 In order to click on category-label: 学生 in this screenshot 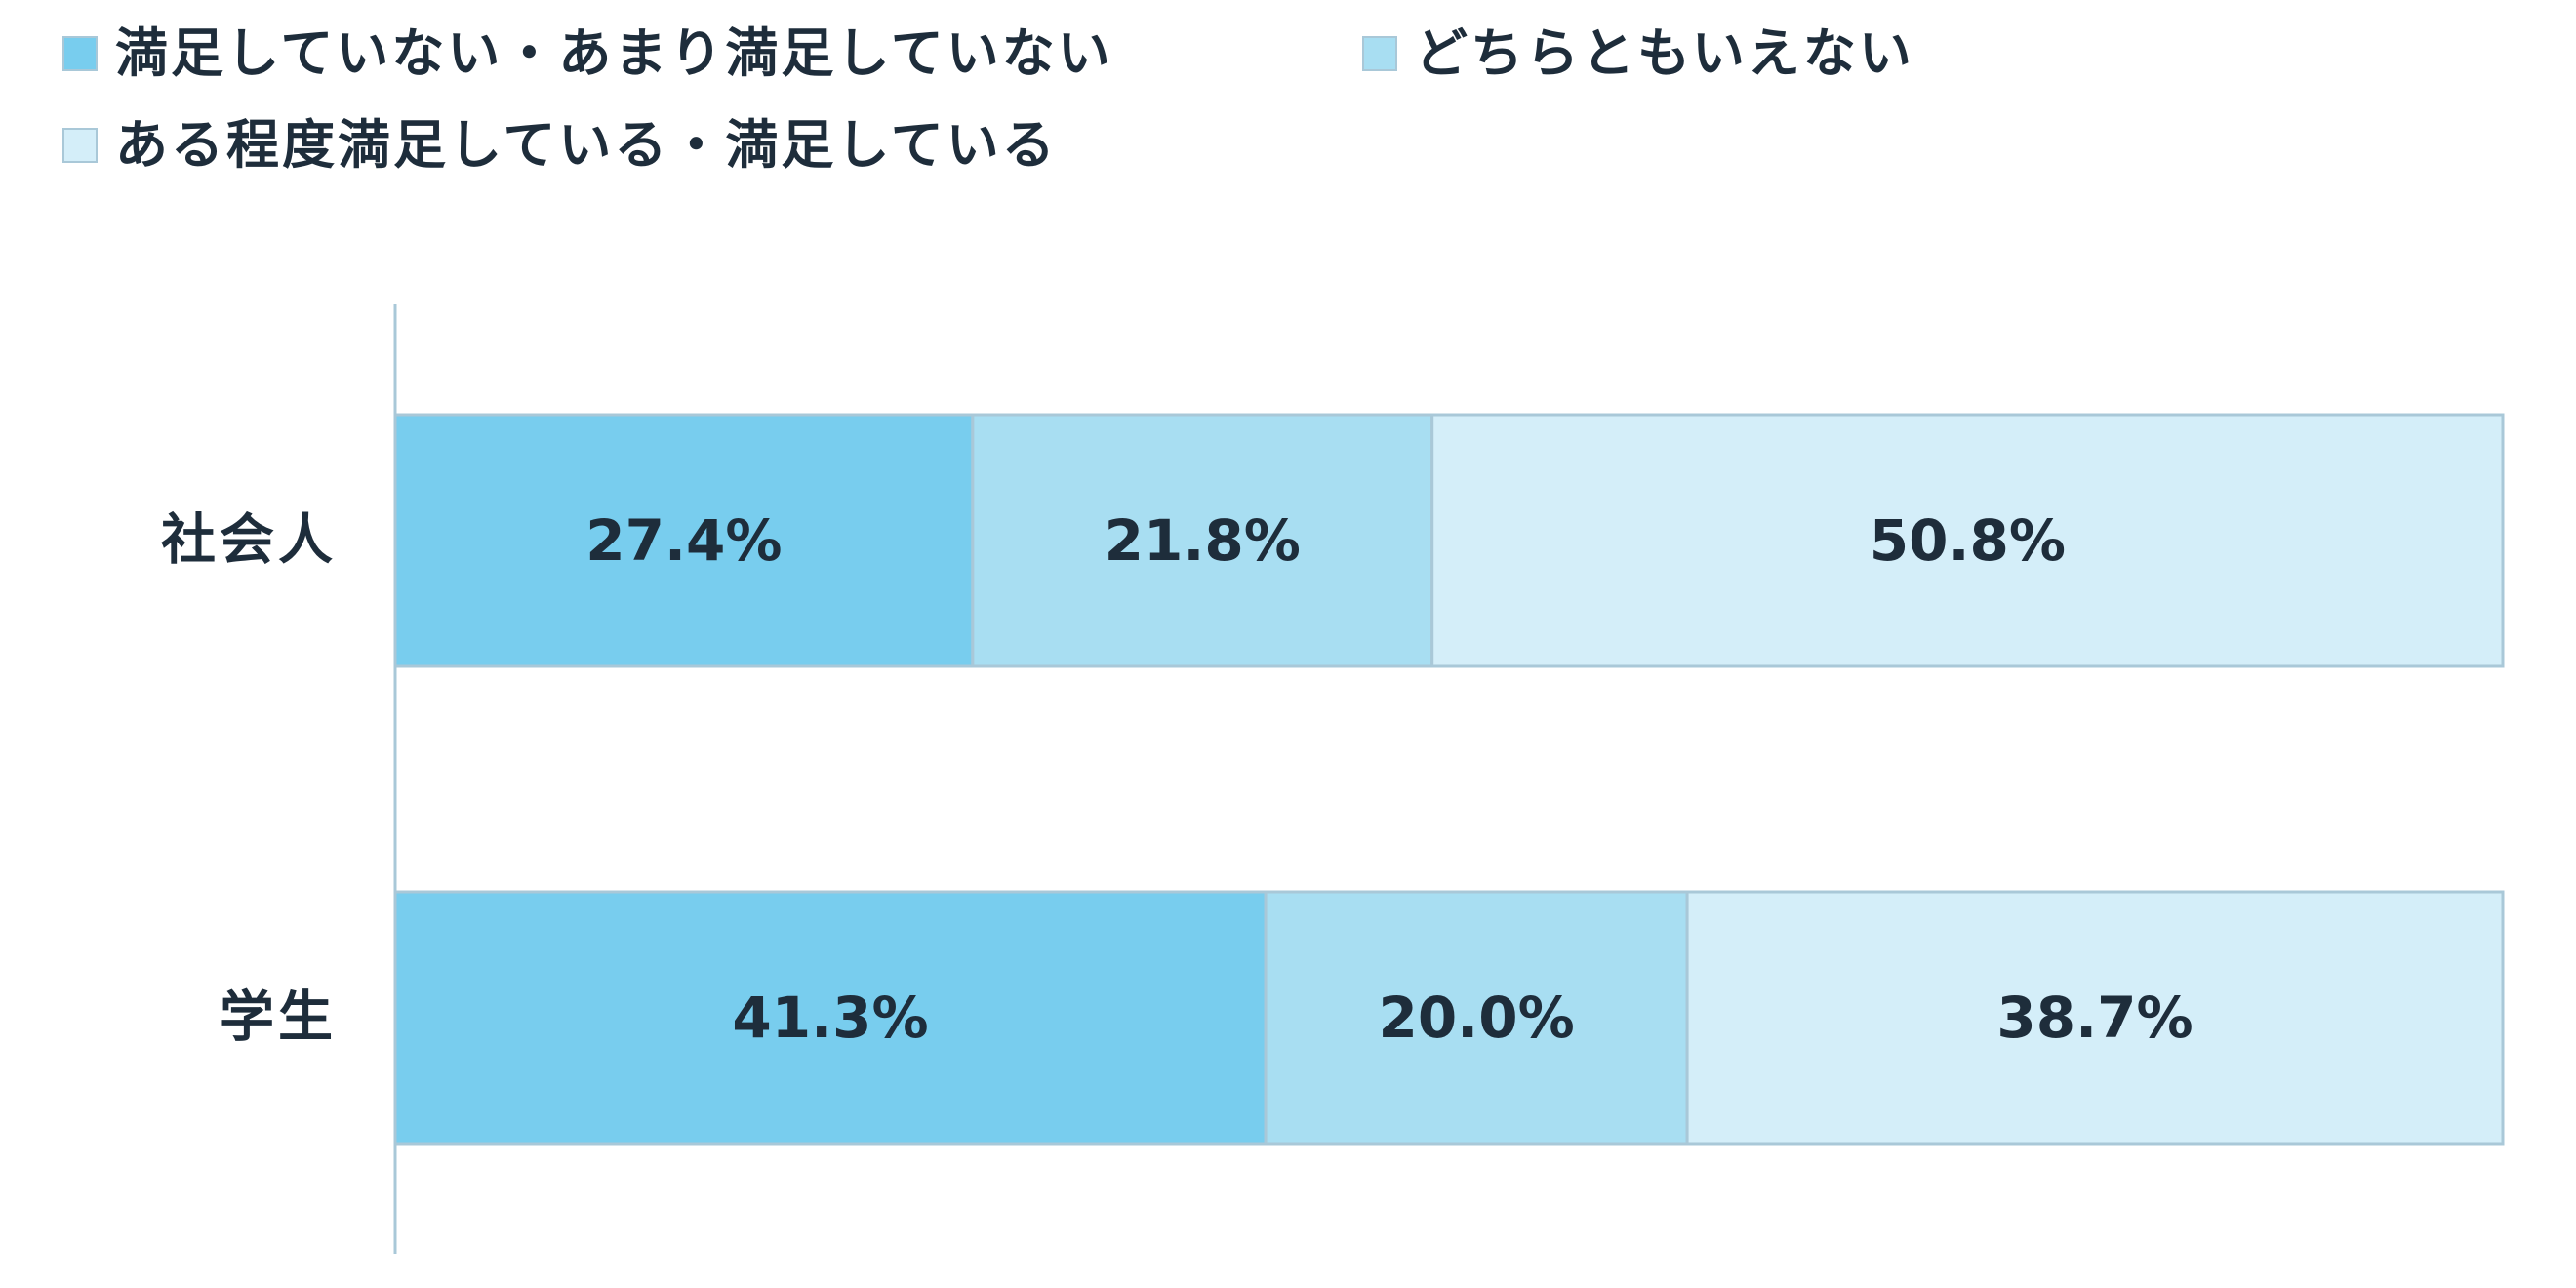, I will do `click(278, 1018)`.